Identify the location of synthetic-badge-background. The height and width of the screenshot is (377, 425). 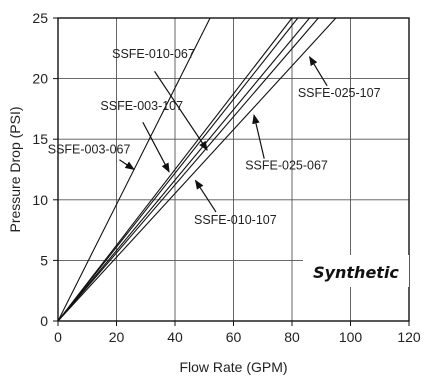
(356, 271).